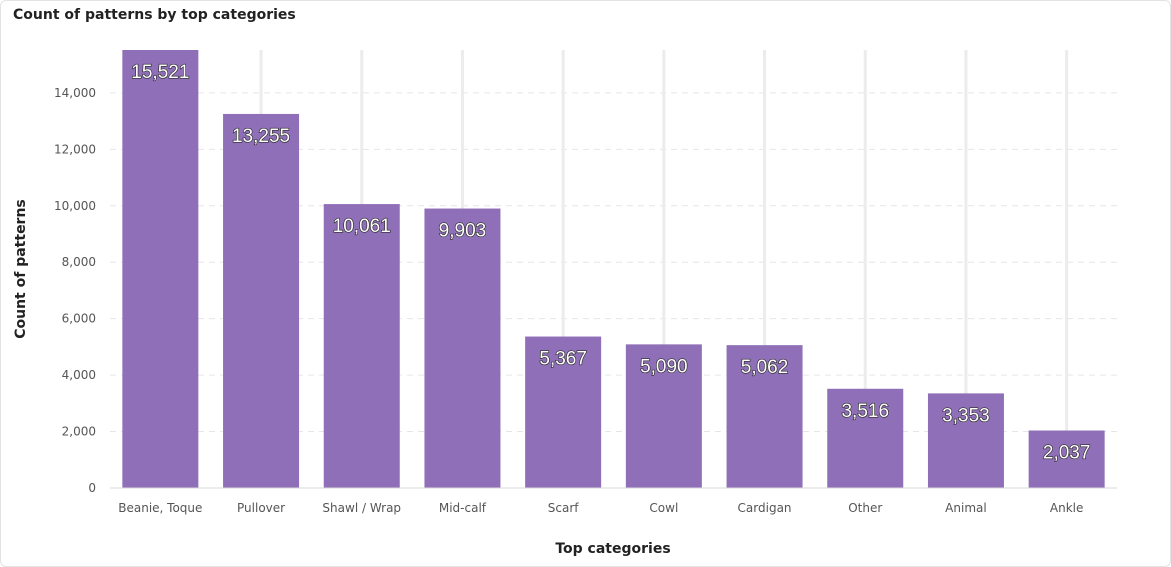 The image size is (1171, 567). What do you see at coordinates (1066, 508) in the screenshot?
I see `x-tick-label: Ankle` at bounding box center [1066, 508].